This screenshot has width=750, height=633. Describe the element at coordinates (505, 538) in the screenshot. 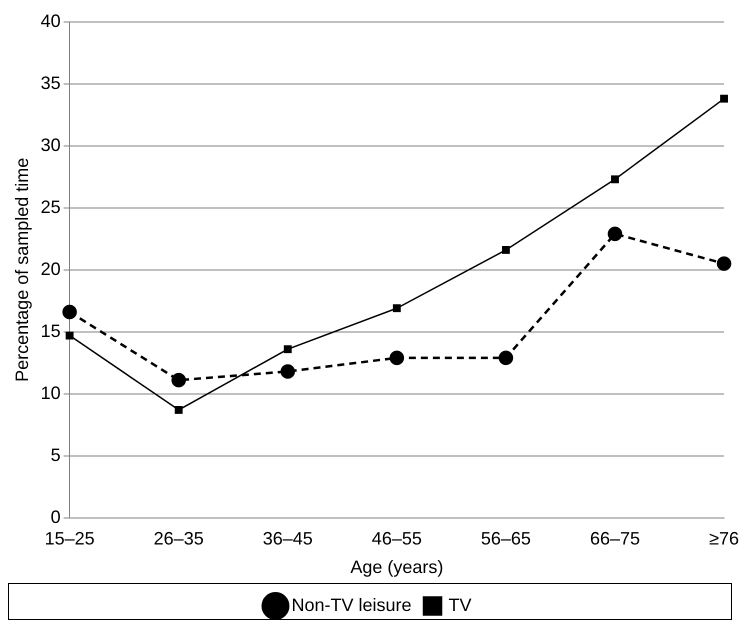

I see `x-tick-label: 56–65` at that location.